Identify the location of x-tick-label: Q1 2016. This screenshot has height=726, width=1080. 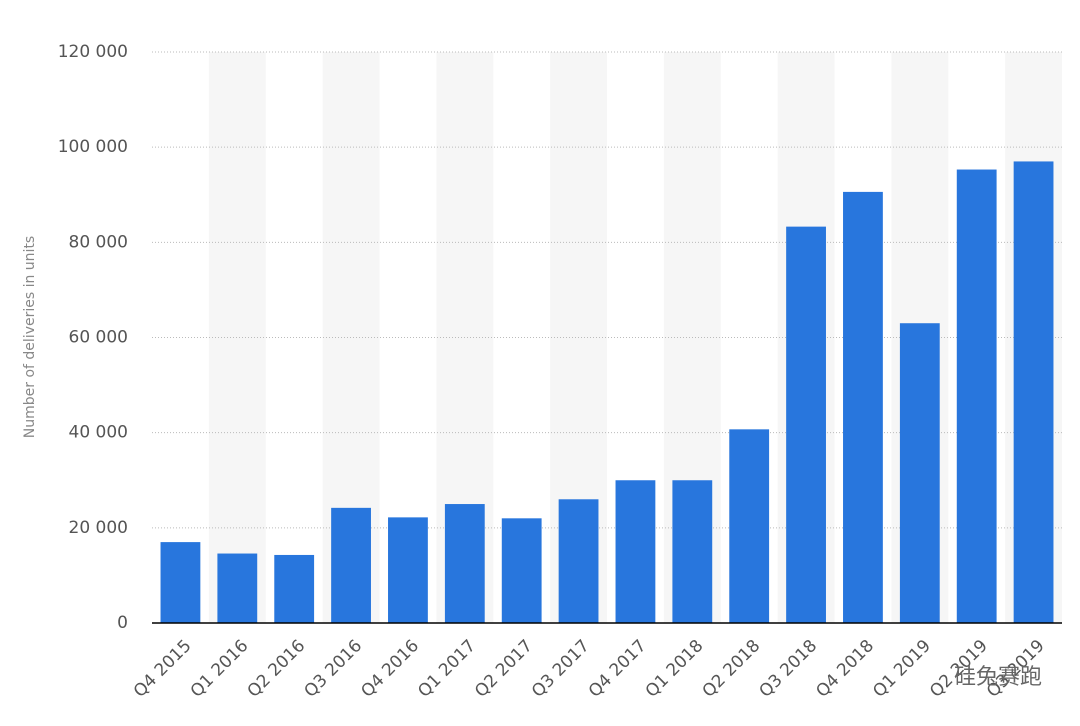
(220, 669).